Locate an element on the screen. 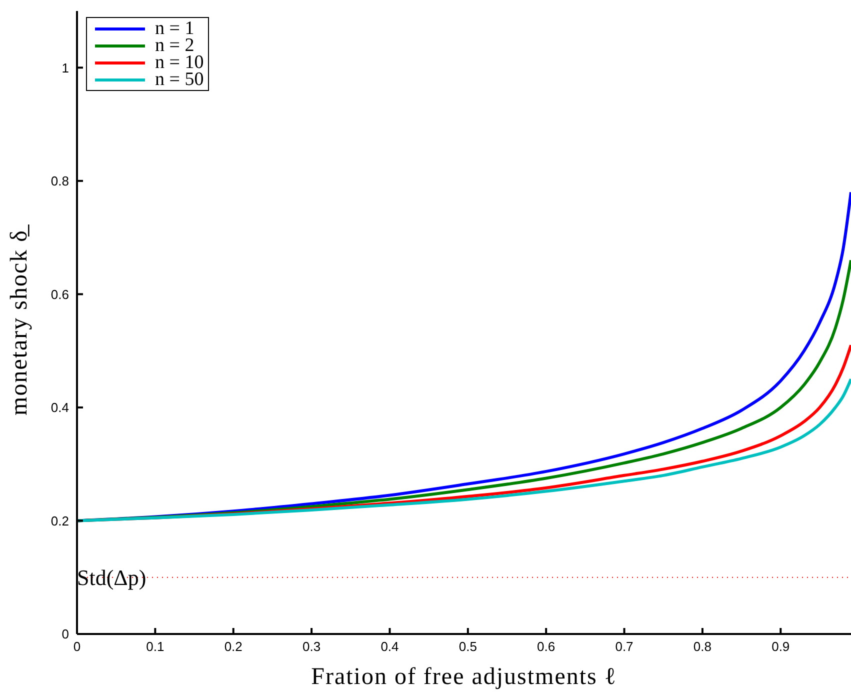 The width and height of the screenshot is (851, 694). y-tick-label: 0.4 is located at coordinates (59, 408).